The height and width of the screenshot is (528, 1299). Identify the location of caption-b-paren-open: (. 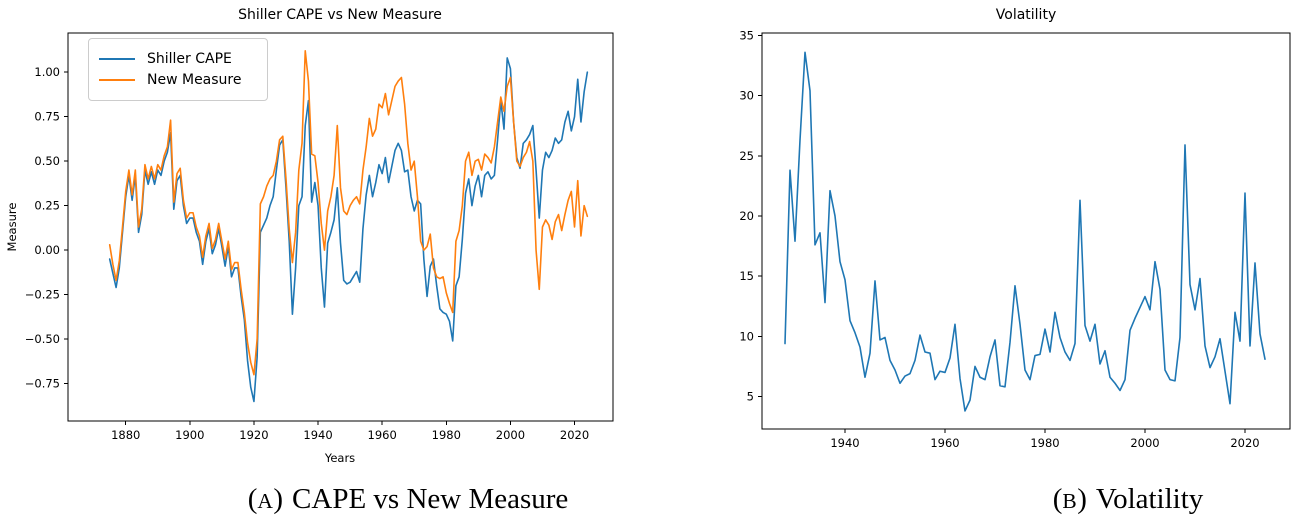
(1057, 499).